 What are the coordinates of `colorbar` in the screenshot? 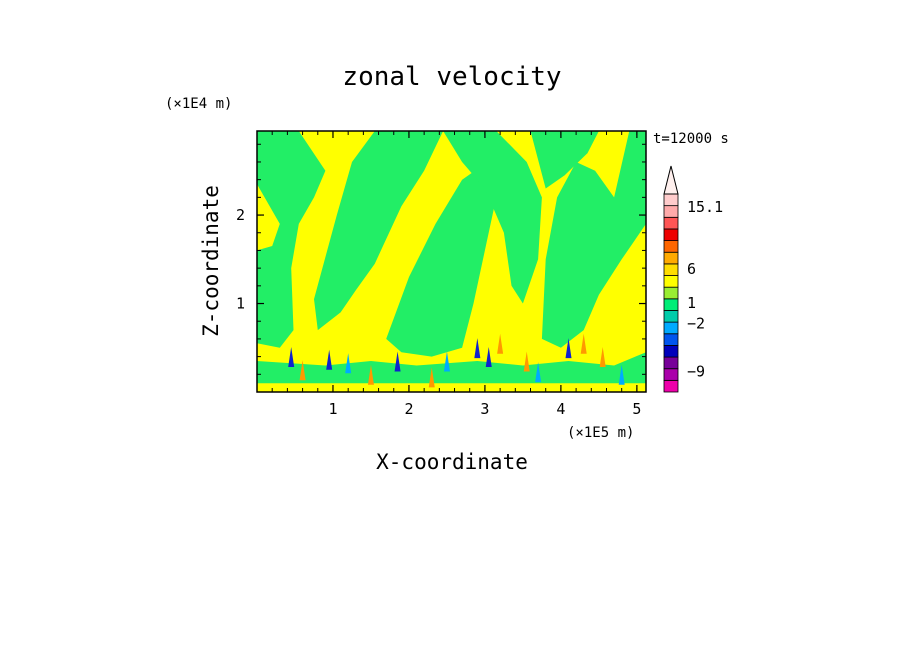 It's located at (671, 279).